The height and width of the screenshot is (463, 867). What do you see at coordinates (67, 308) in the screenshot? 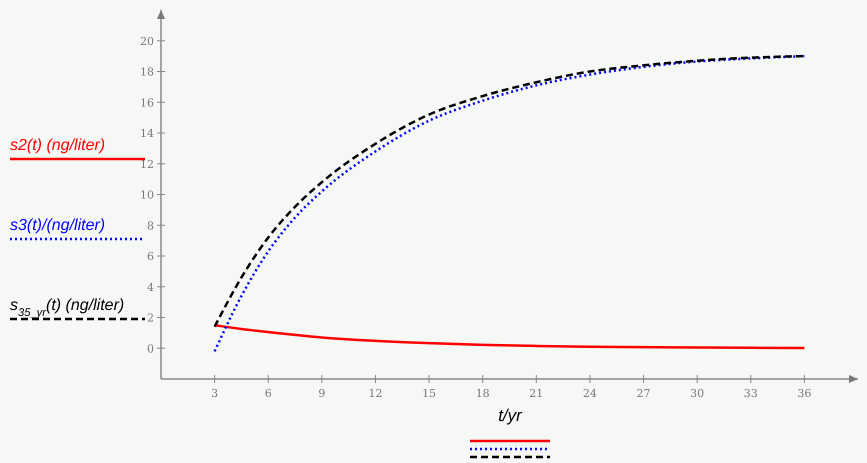
I see `text: s$_{35_yr}$(t) (ng/liter)` at bounding box center [67, 308].